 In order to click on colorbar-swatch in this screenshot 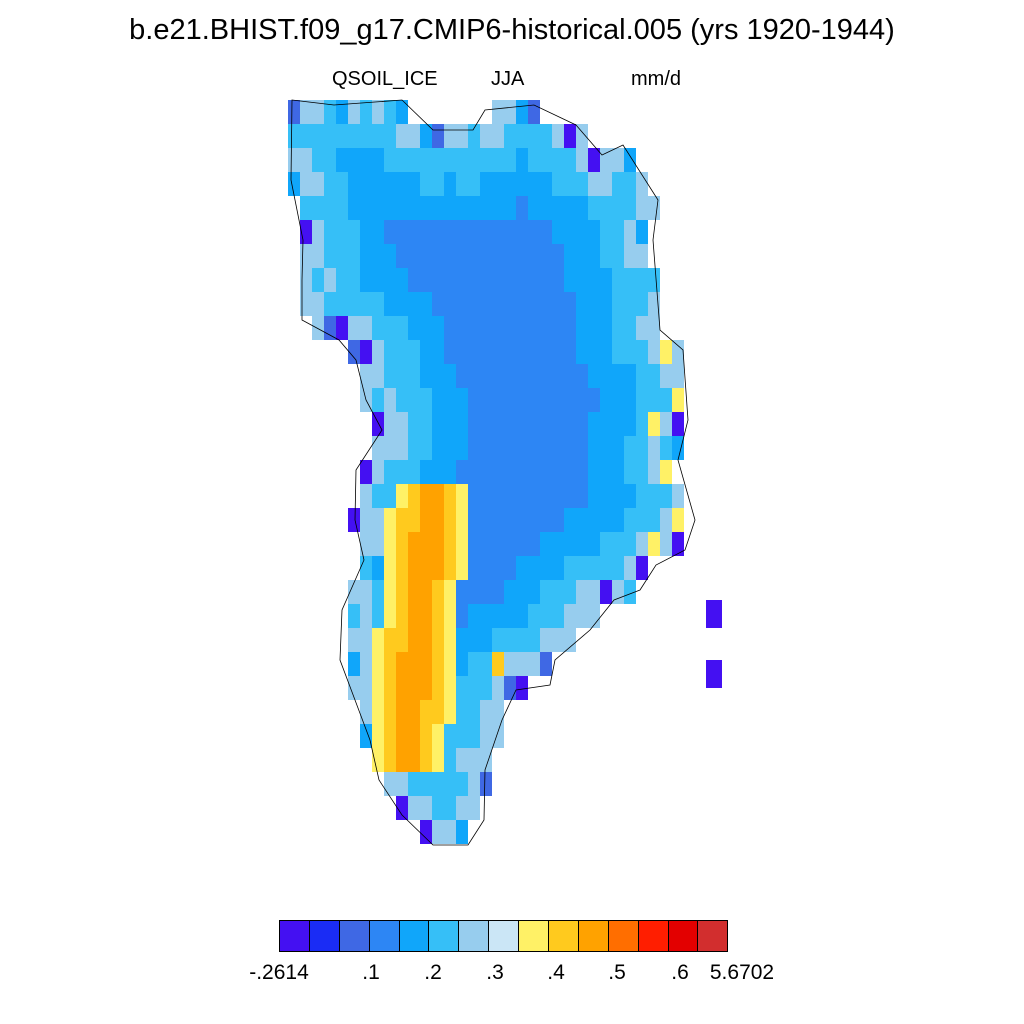, I will do `click(683, 936)`.